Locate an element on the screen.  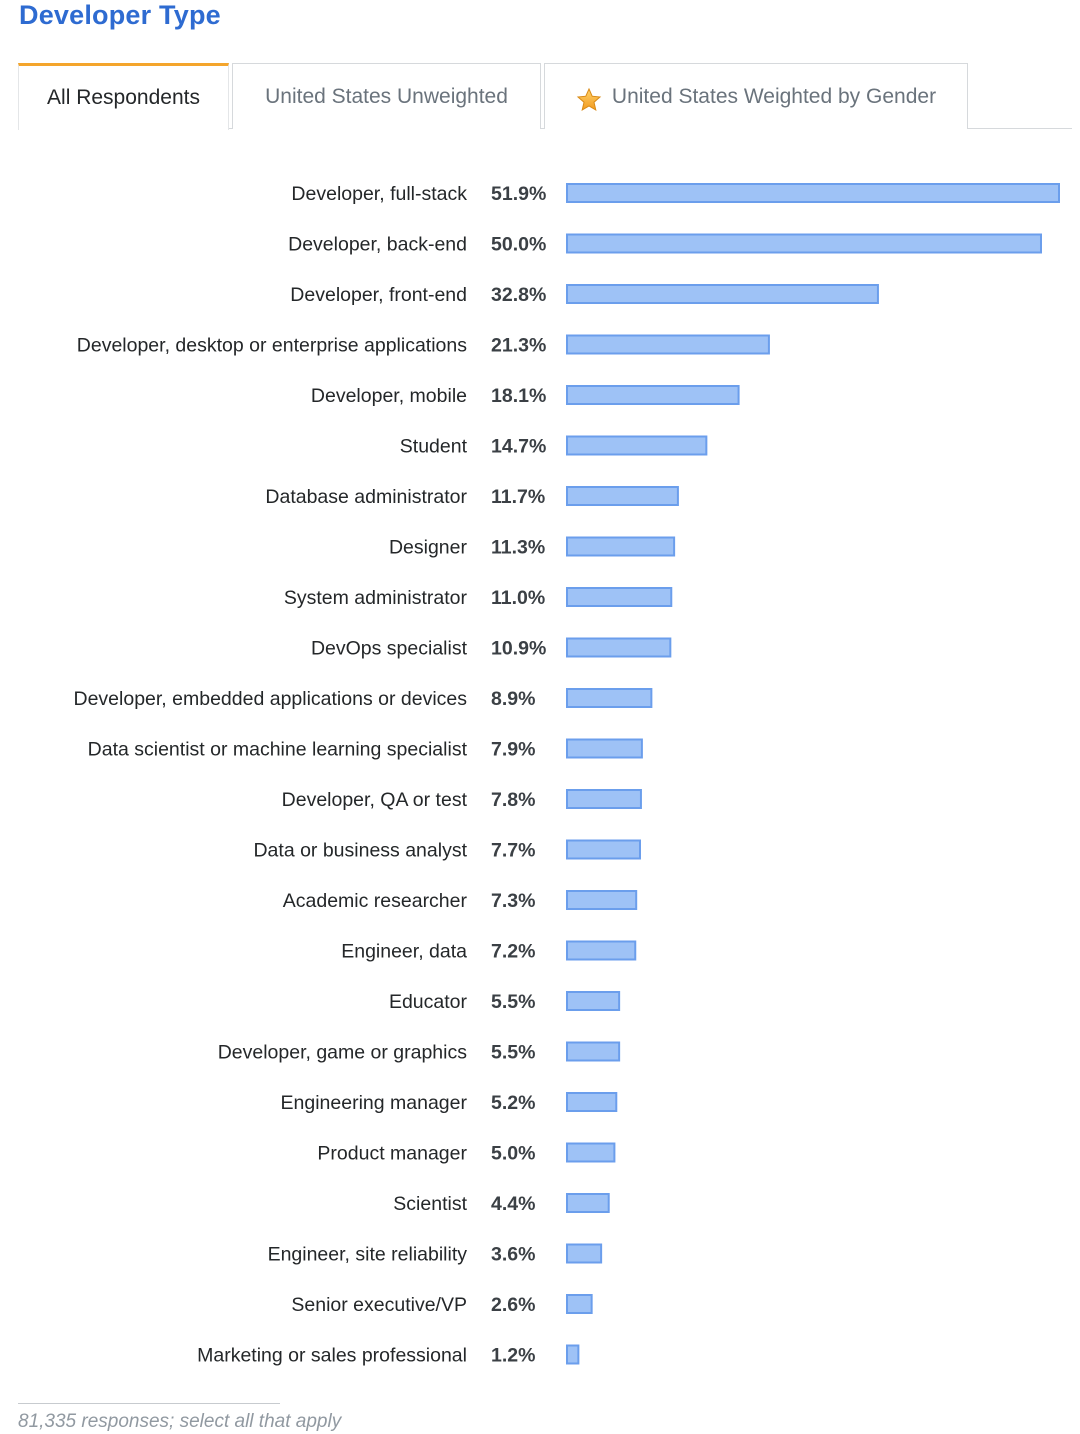
value-label: 8.9% is located at coordinates (513, 699).